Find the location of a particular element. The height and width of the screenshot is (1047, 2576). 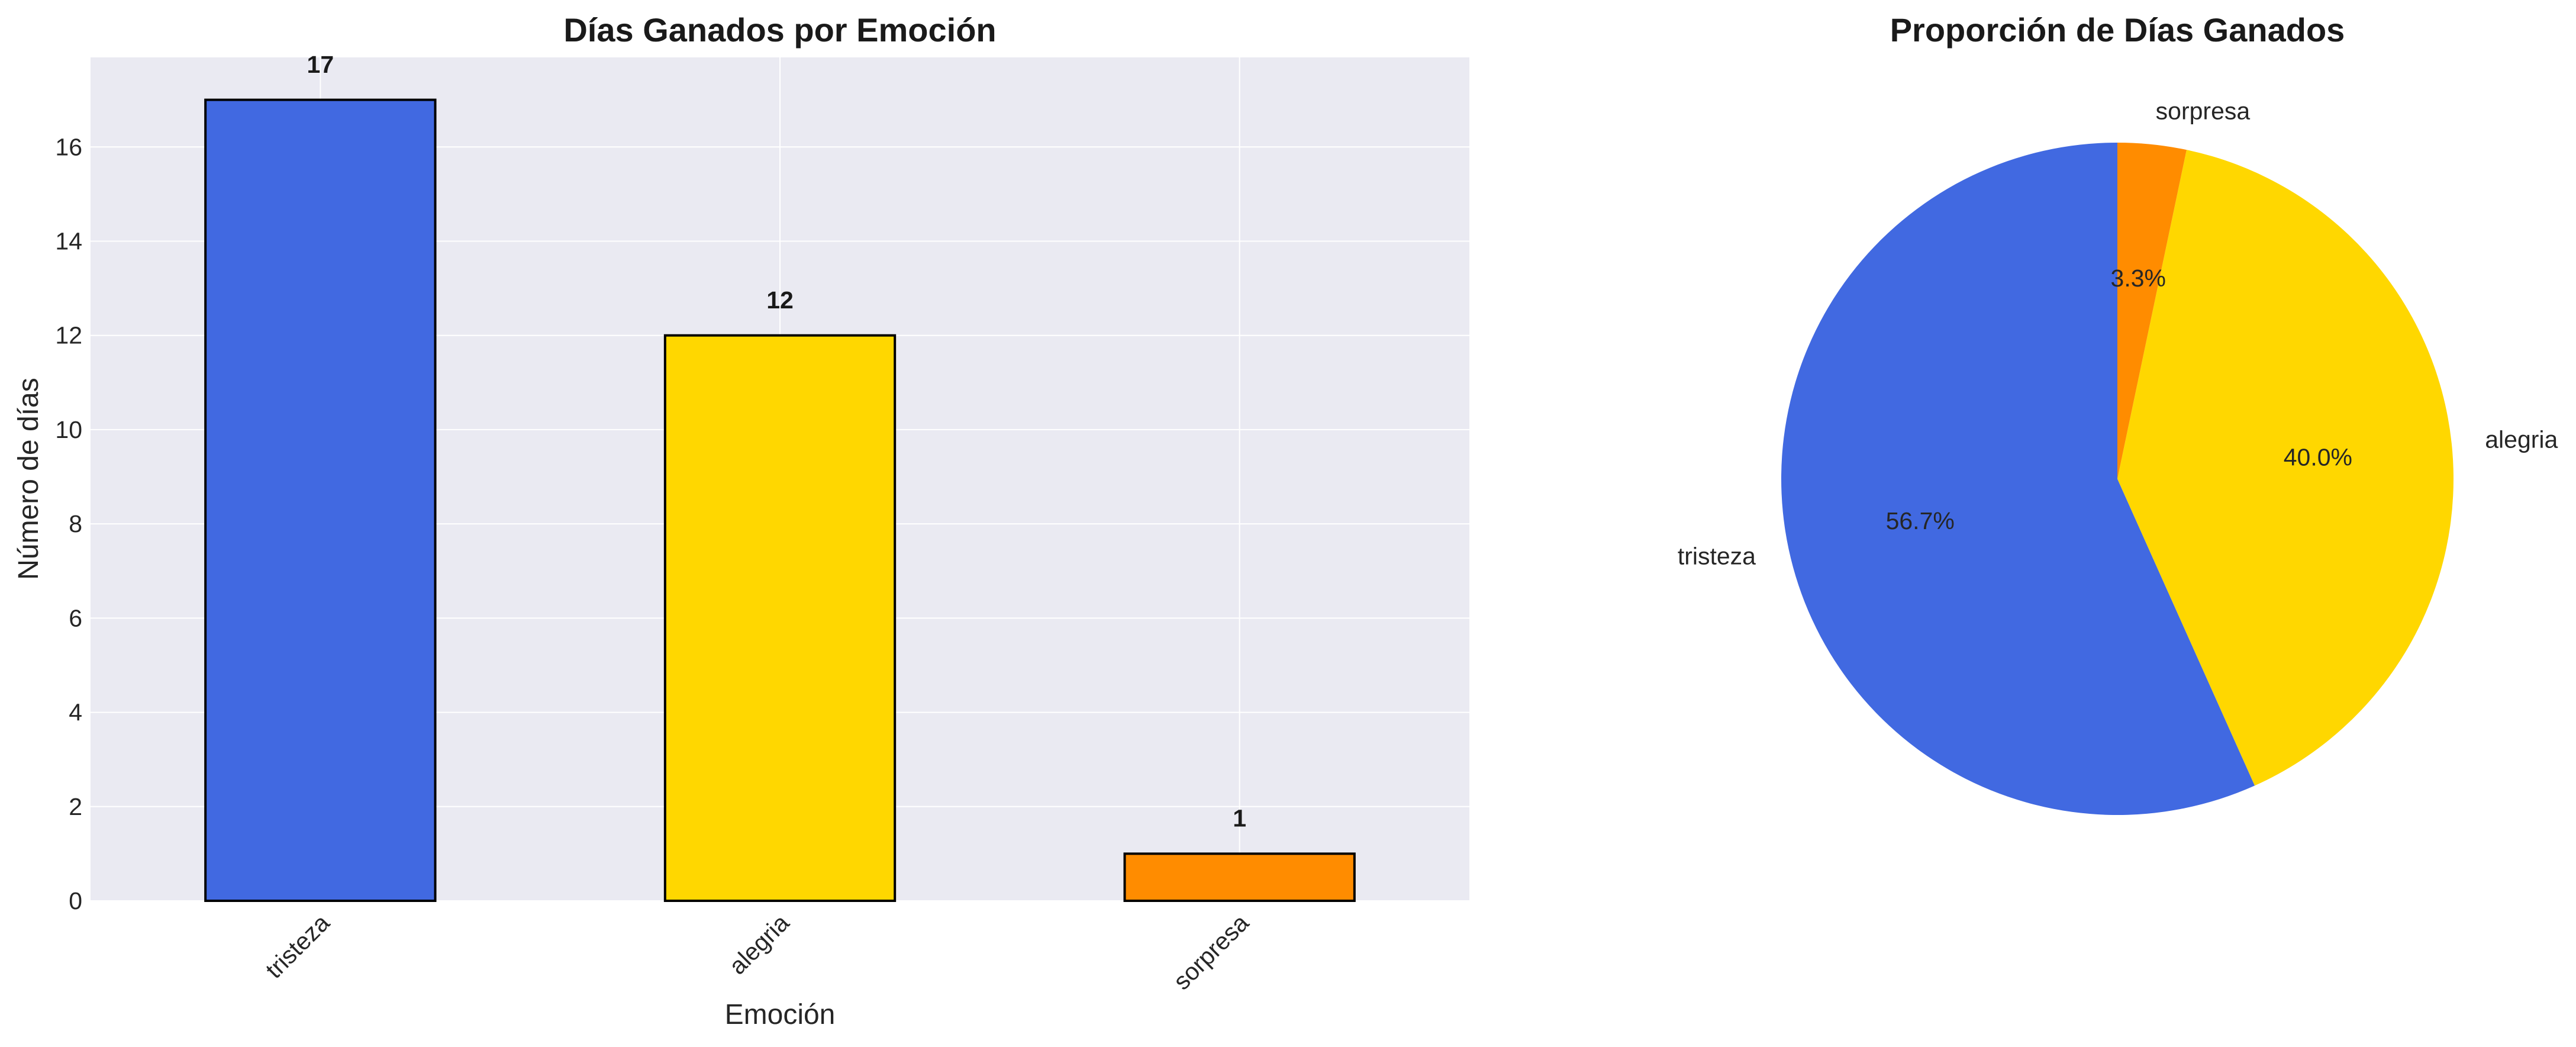

x-tick-label: alegria is located at coordinates (759, 944).